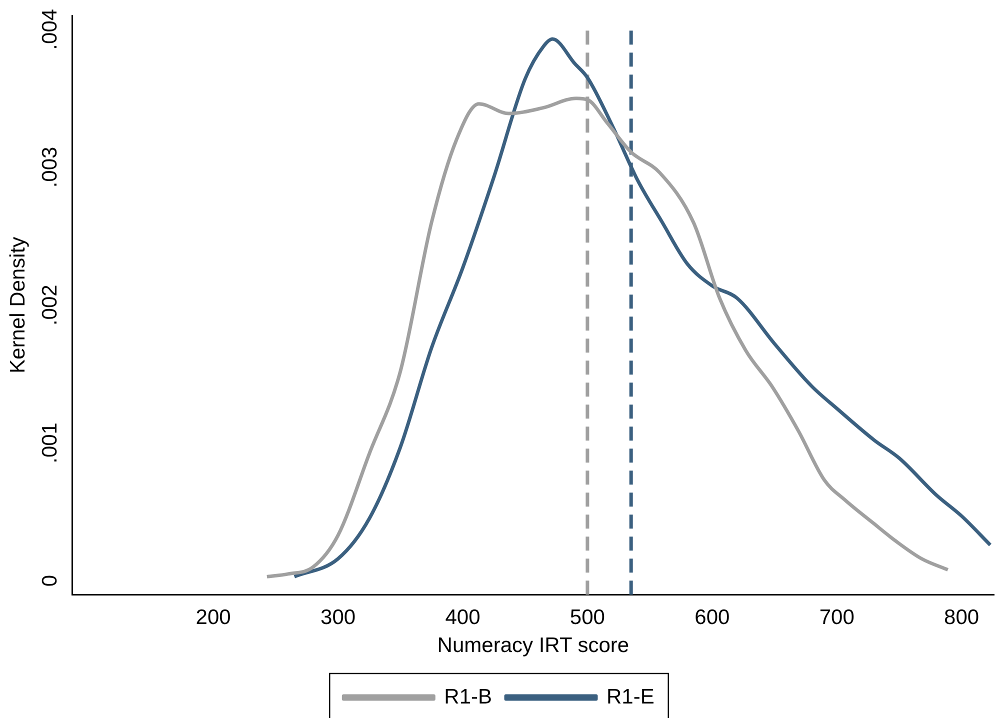 The width and height of the screenshot is (998, 718). What do you see at coordinates (50, 580) in the screenshot?
I see `y-tick-label: 0` at bounding box center [50, 580].